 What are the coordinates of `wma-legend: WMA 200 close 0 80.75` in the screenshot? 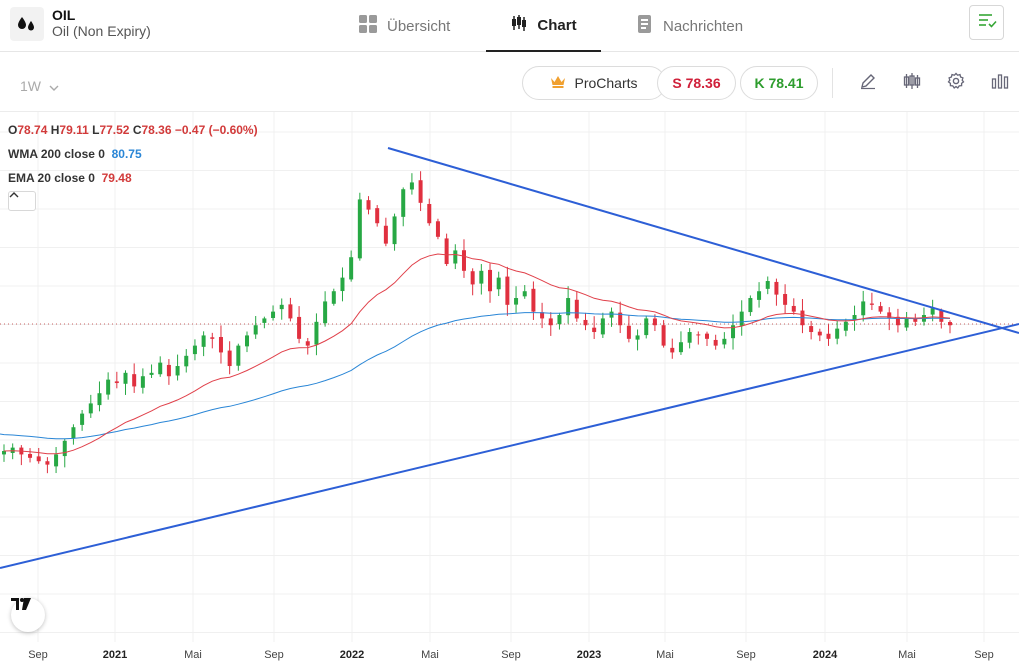 It's located at (75, 154).